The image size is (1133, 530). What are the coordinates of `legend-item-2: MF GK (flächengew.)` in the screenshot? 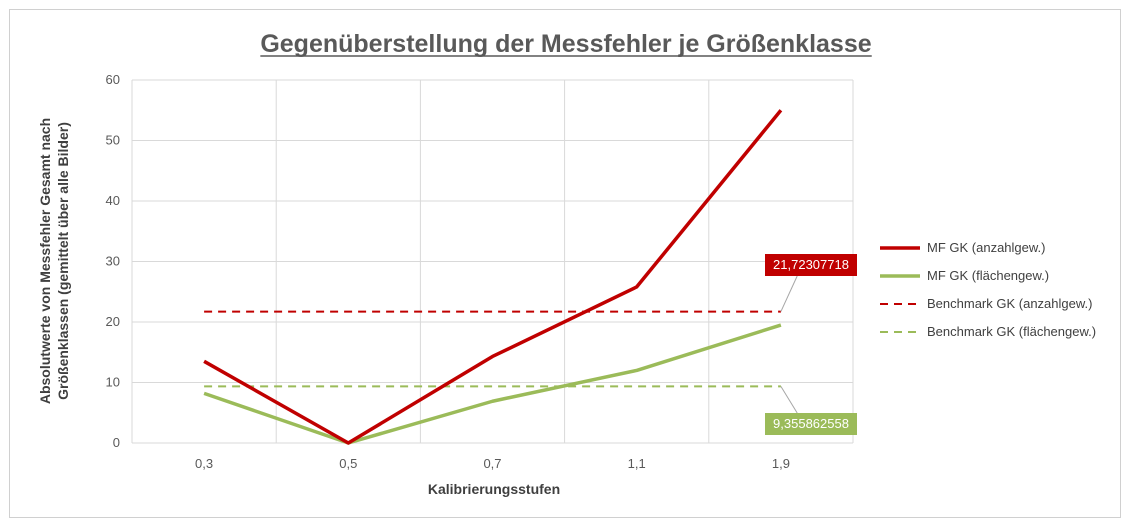 It's located at (964, 275).